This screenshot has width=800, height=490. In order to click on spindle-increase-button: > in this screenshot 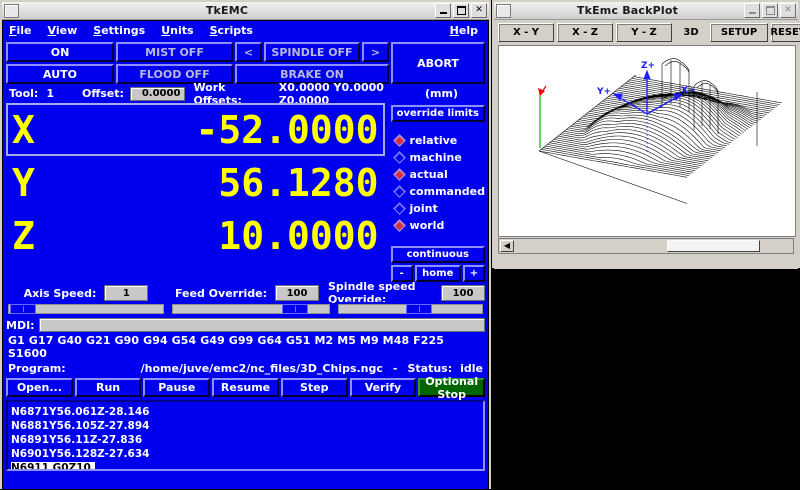, I will do `click(375, 52)`.